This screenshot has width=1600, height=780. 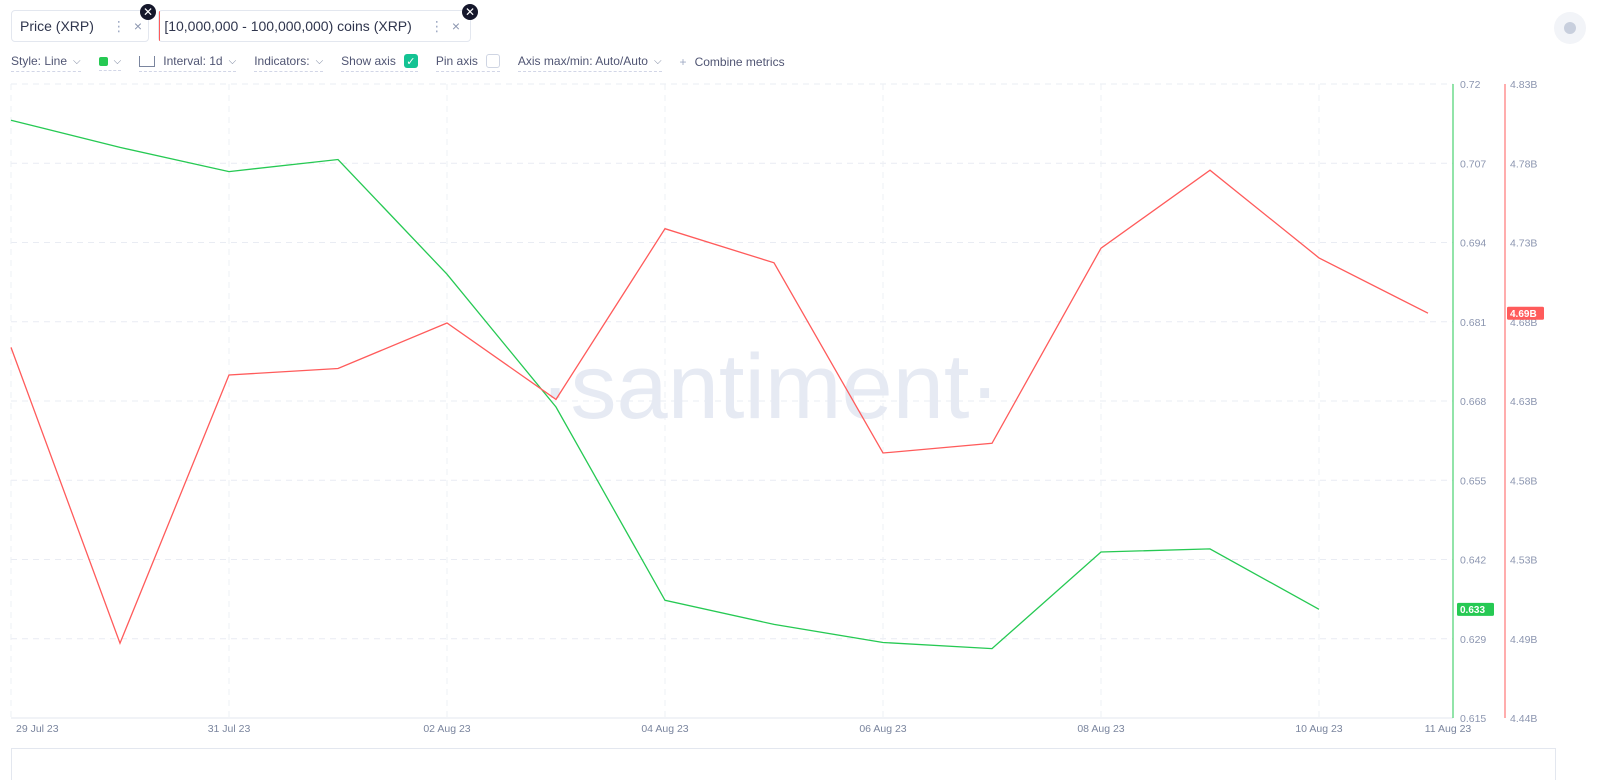 I want to click on metric-color-bar, so click(x=160, y=26).